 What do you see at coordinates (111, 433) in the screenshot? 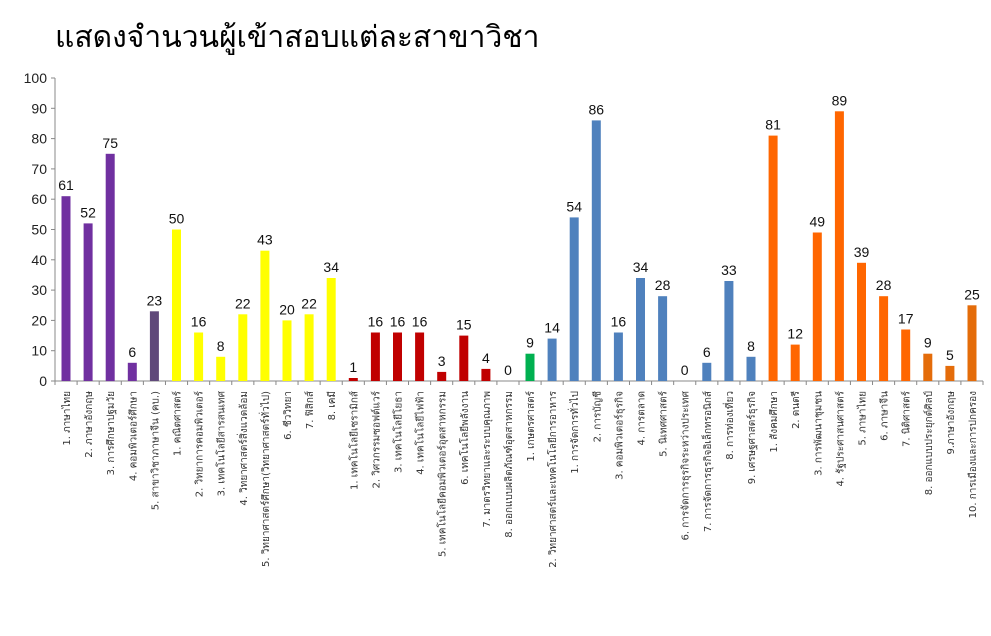
I see `category-label: 3. การศึกษาปฐมวัย` at bounding box center [111, 433].